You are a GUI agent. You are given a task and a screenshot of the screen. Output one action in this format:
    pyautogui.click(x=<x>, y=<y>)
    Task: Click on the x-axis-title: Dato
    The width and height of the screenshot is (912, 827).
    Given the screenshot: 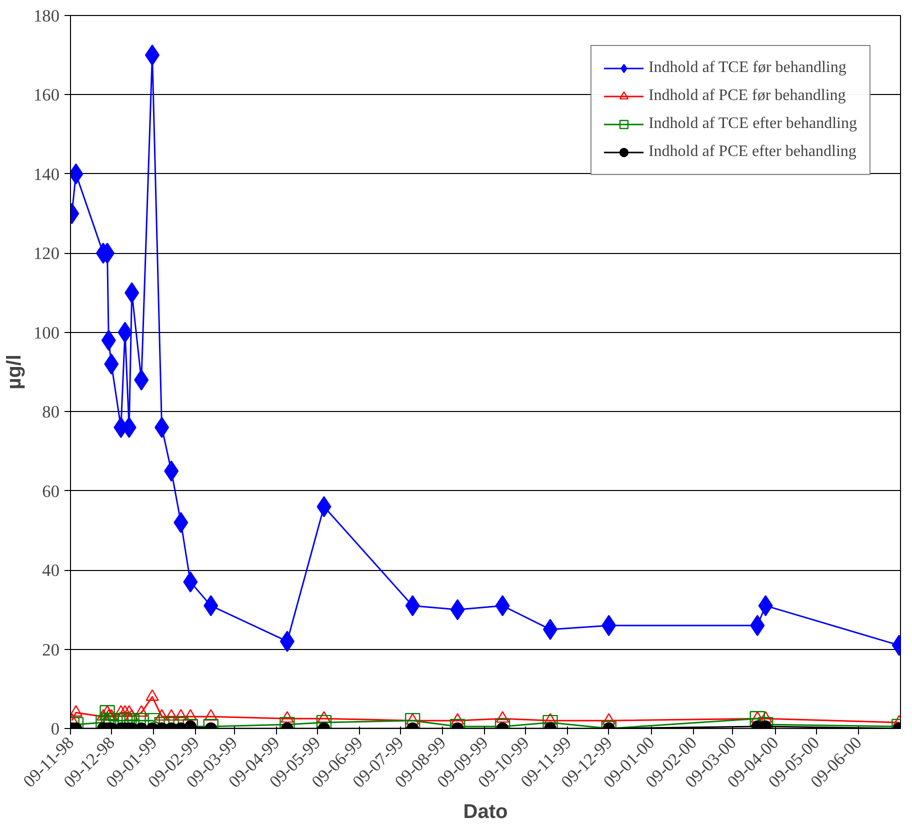 What is the action you would take?
    pyautogui.click(x=485, y=811)
    